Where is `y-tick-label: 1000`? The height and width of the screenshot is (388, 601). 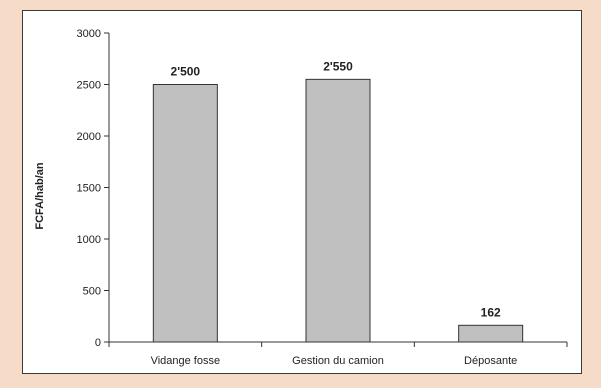 y-tick-label: 1000 is located at coordinates (89, 240).